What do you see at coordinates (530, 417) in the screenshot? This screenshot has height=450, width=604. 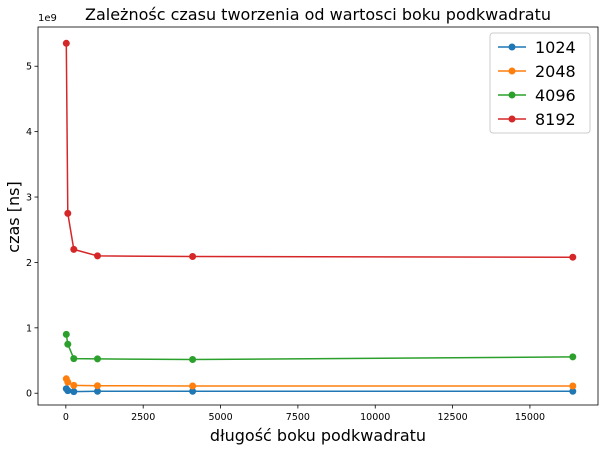 I see `x-tick-label: 15000` at bounding box center [530, 417].